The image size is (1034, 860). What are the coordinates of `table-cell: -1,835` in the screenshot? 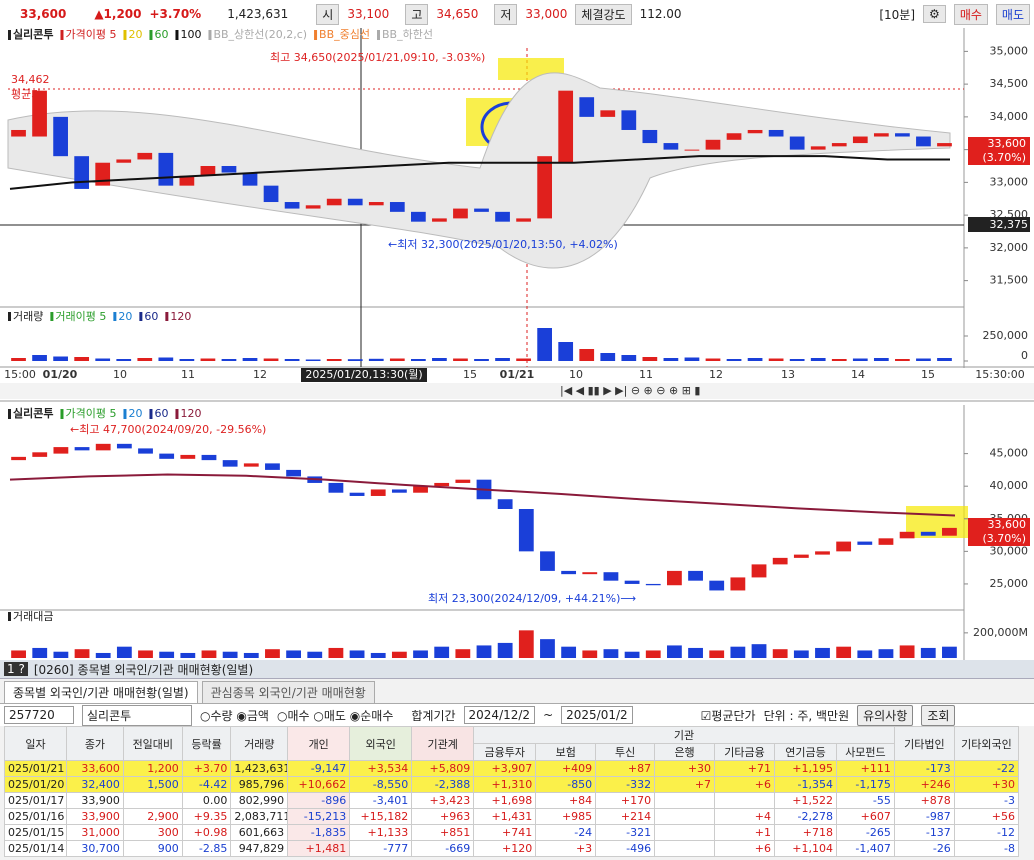 It's located at (319, 832).